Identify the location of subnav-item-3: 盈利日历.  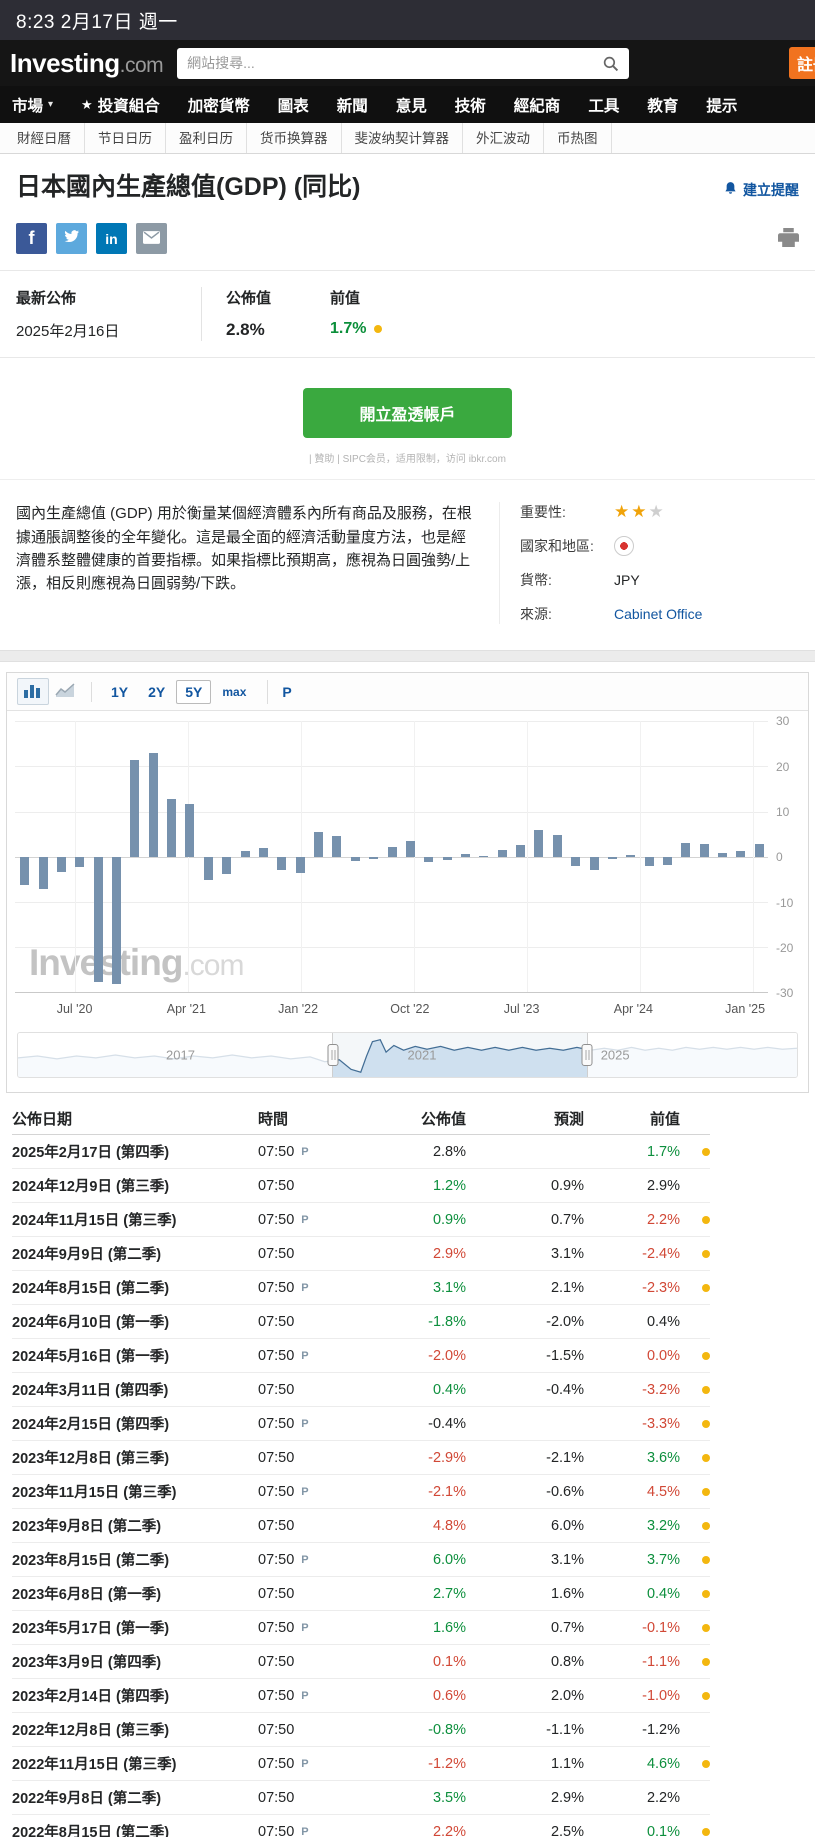
(206, 138).